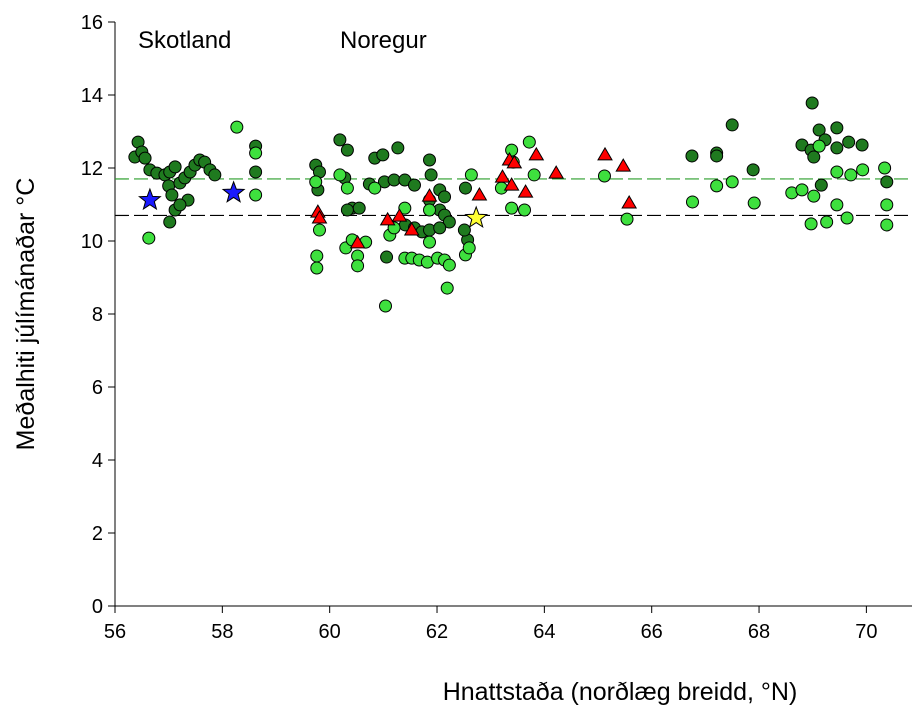 This screenshot has width=913, height=711. Describe the element at coordinates (544, 632) in the screenshot. I see `x-tick-label: 64` at that location.